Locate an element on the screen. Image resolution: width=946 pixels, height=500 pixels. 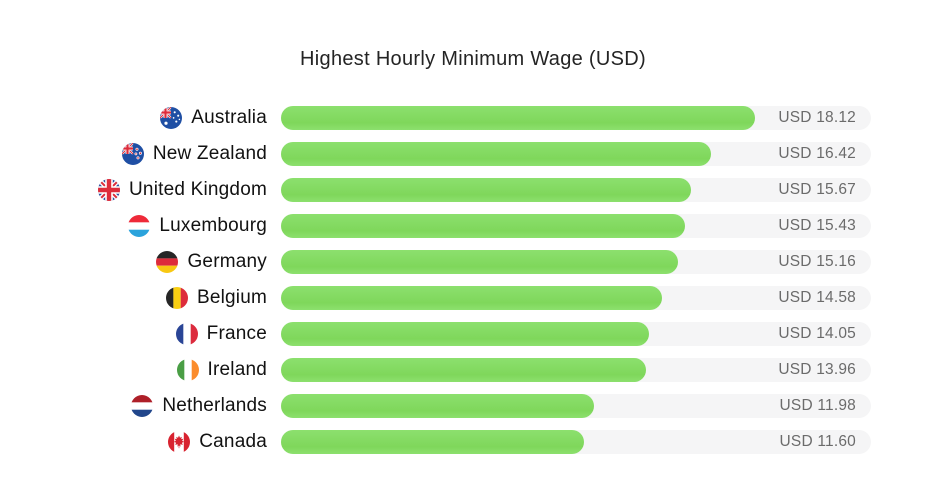
chart-row: United Kingdom USD 15.67 is located at coordinates (473, 190).